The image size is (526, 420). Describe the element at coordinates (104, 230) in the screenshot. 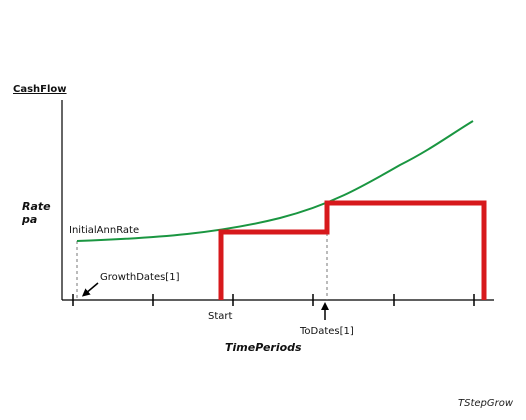

I see `initial-rate-label: InitialAnnRate` at that location.